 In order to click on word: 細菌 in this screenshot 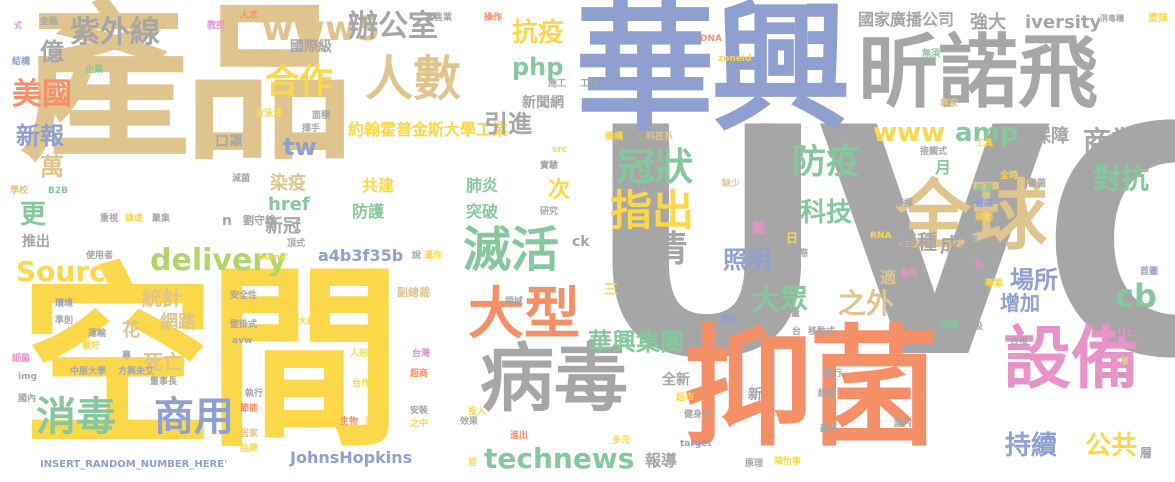, I will do `click(21, 359)`.